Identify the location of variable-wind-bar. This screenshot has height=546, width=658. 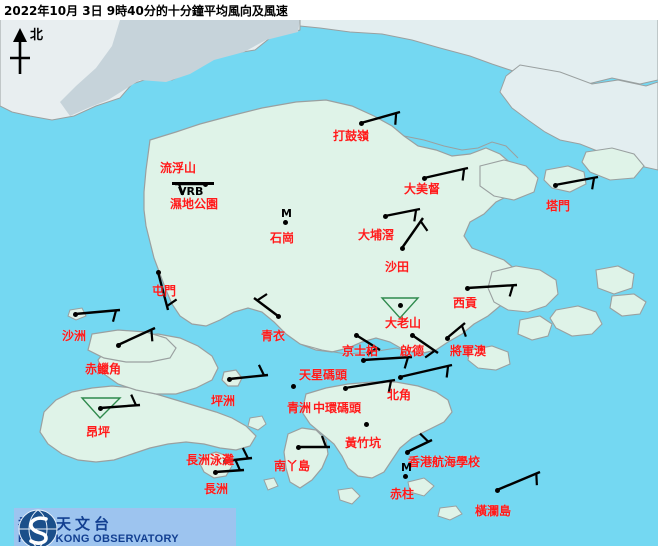
(193, 183).